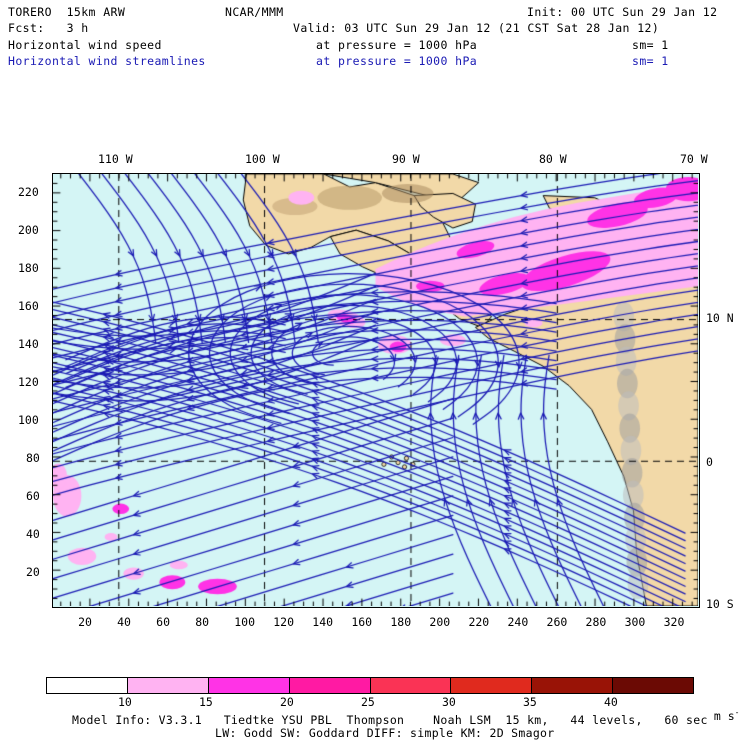 This screenshot has height=740, width=740. Describe the element at coordinates (33, 533) in the screenshot. I see `y-tick-40: 40` at that location.